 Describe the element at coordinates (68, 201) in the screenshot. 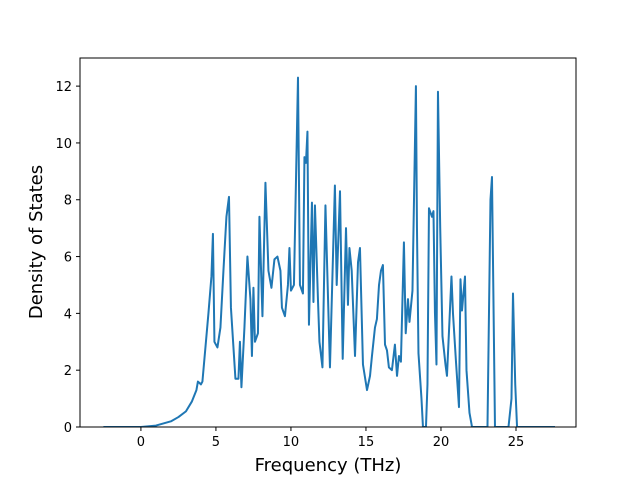

I see `y-tick-label: 8` at that location.